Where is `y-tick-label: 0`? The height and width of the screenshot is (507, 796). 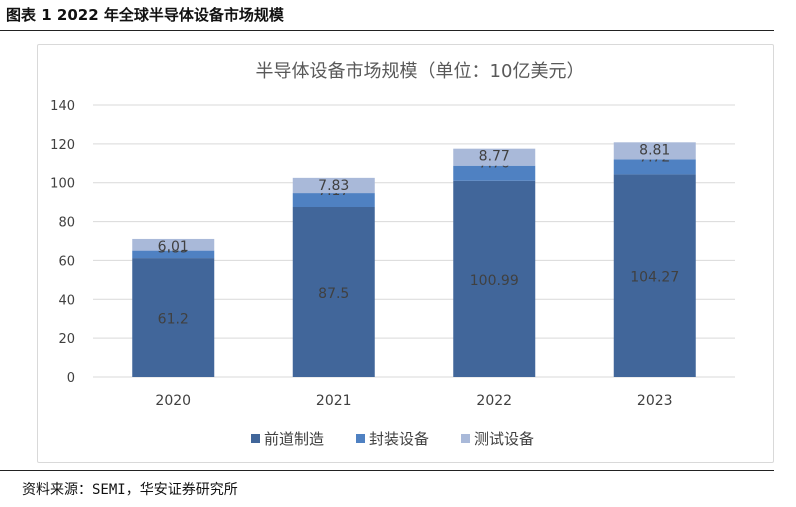
y-tick-label: 0 is located at coordinates (71, 378).